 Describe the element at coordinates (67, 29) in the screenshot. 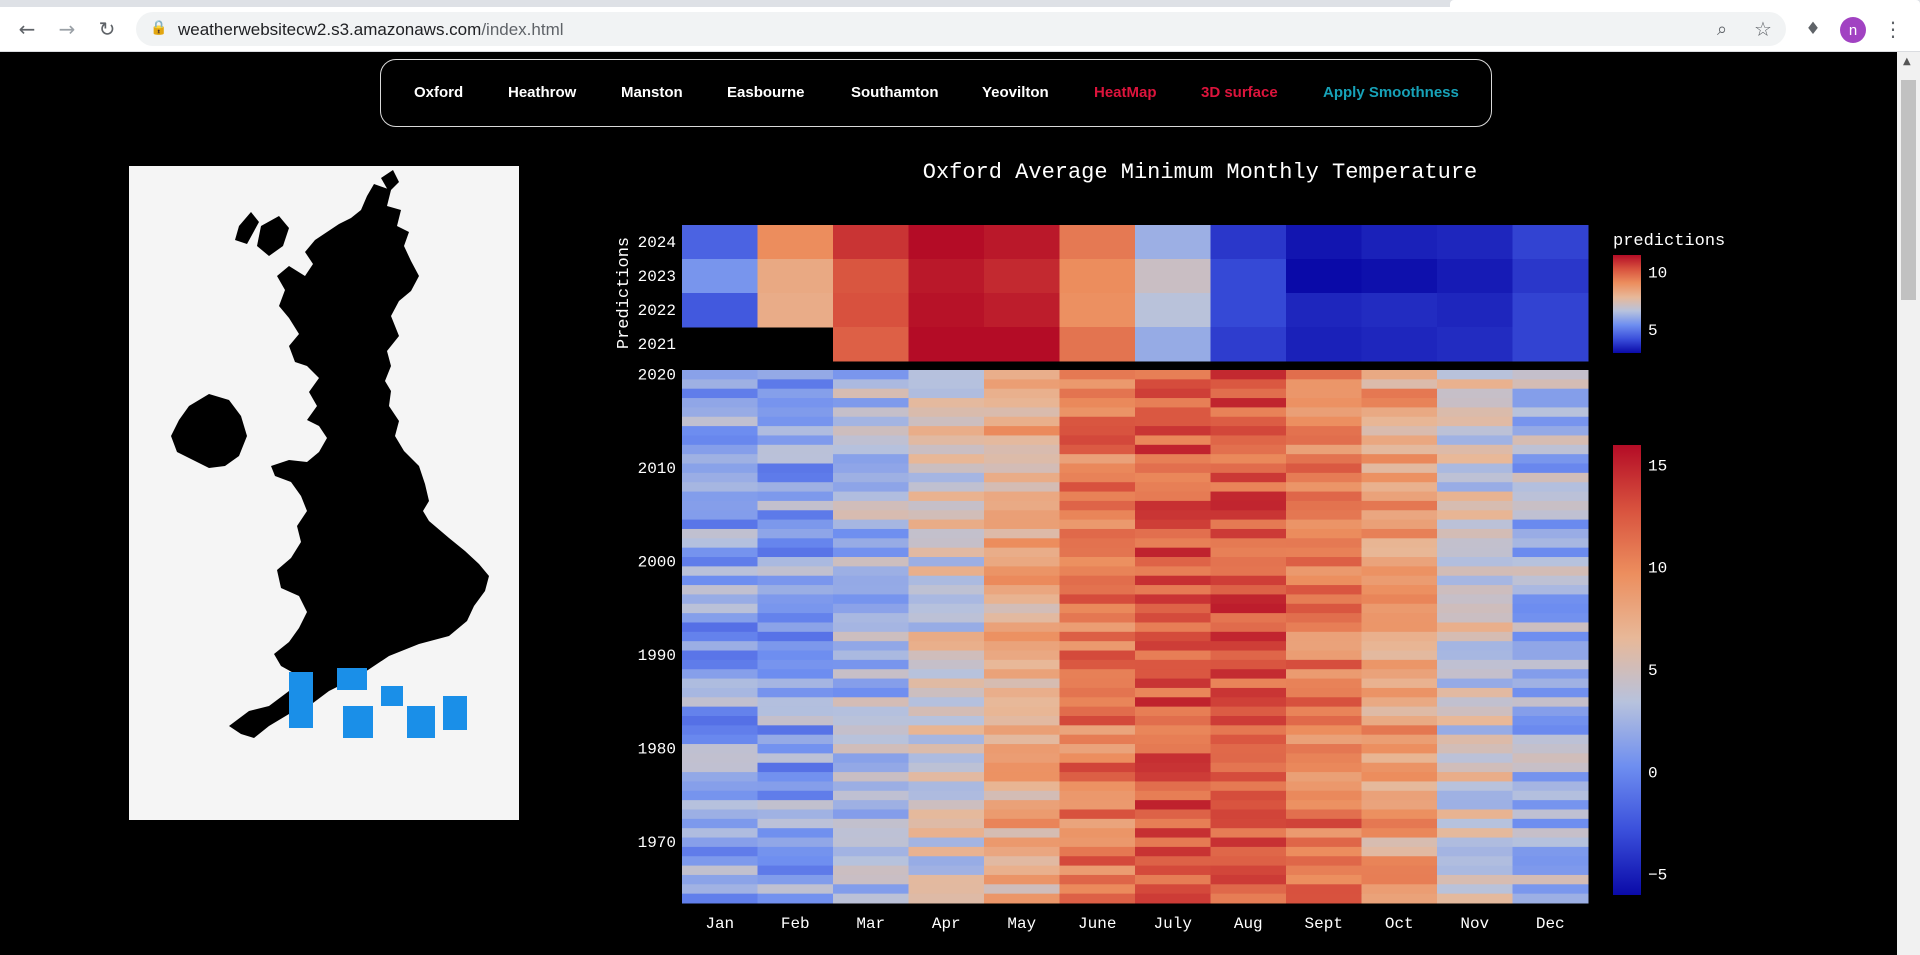

I see `forward-icon: →` at that location.